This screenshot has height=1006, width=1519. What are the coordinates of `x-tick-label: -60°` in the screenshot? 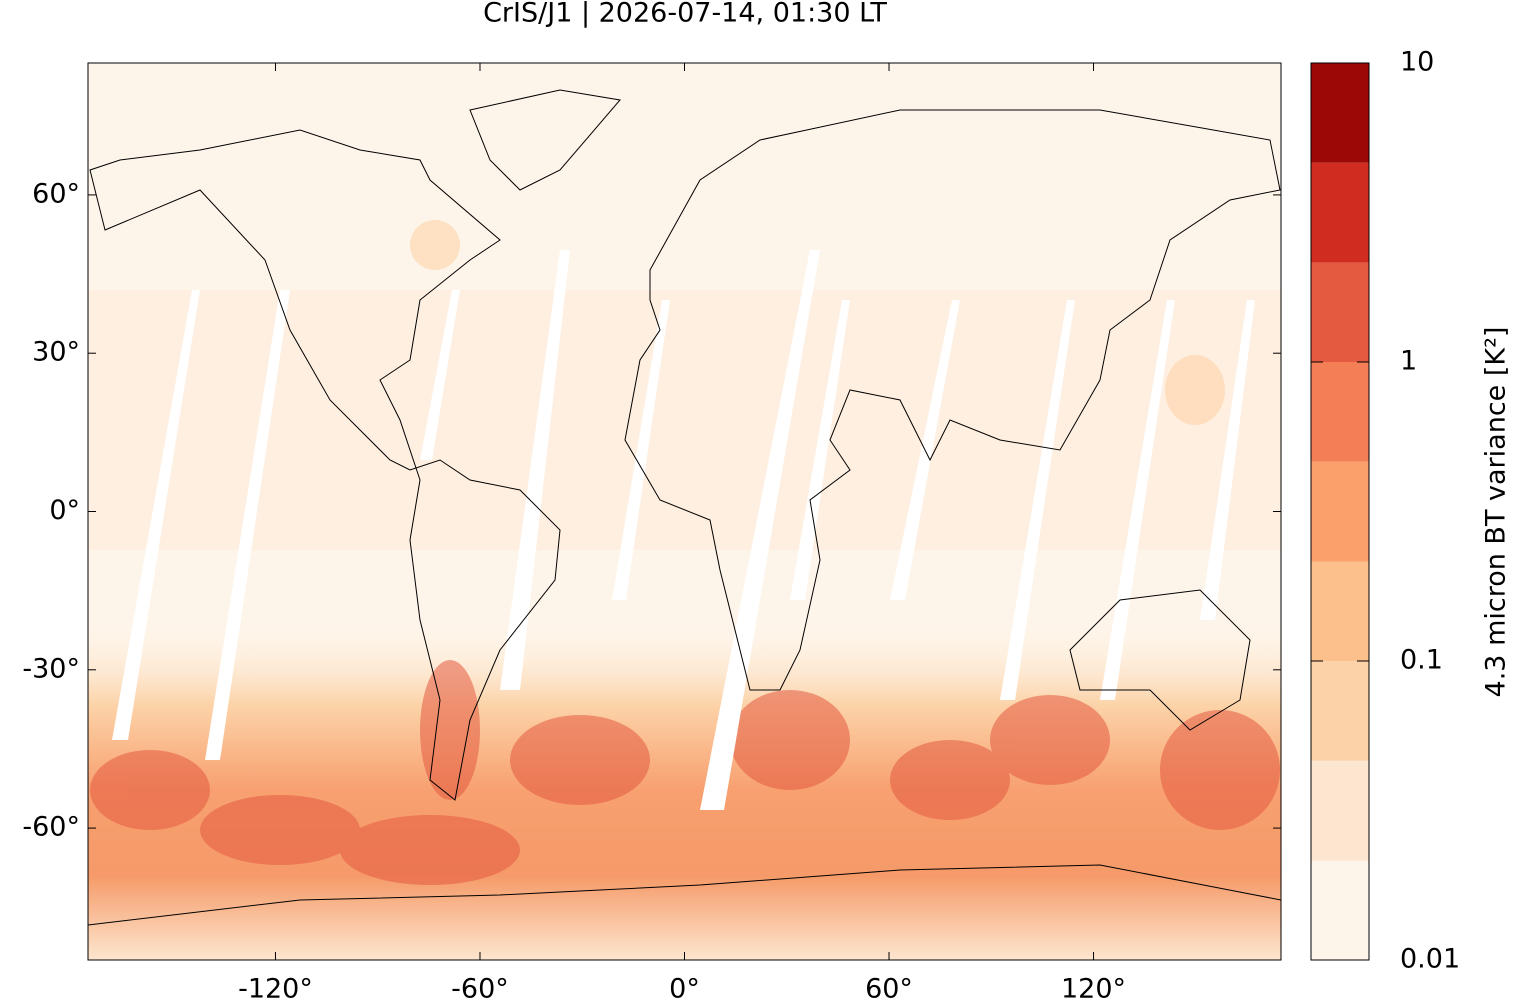 It's located at (480, 988).